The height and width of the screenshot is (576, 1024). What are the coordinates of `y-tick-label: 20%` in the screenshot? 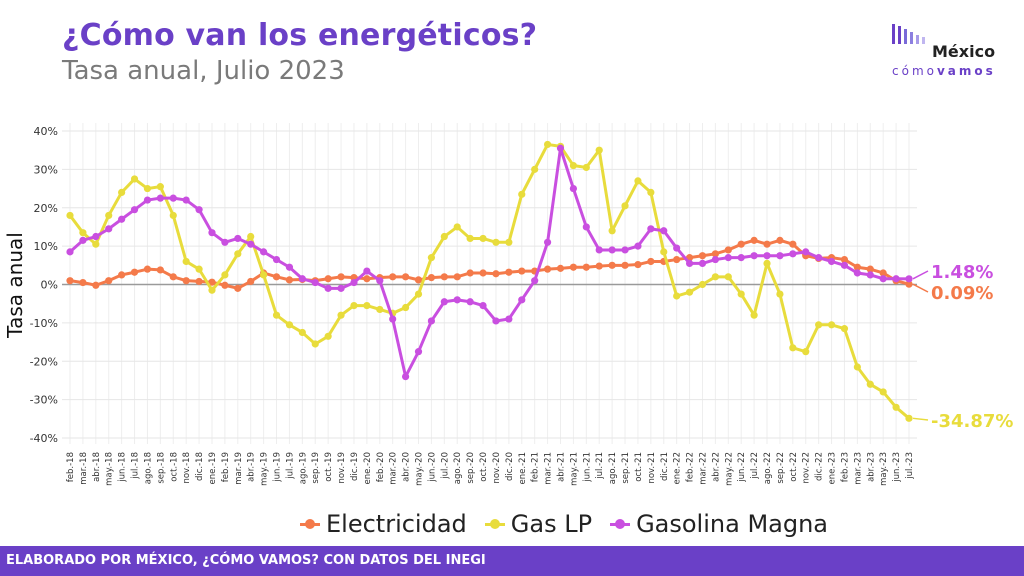 It's located at (46, 208).